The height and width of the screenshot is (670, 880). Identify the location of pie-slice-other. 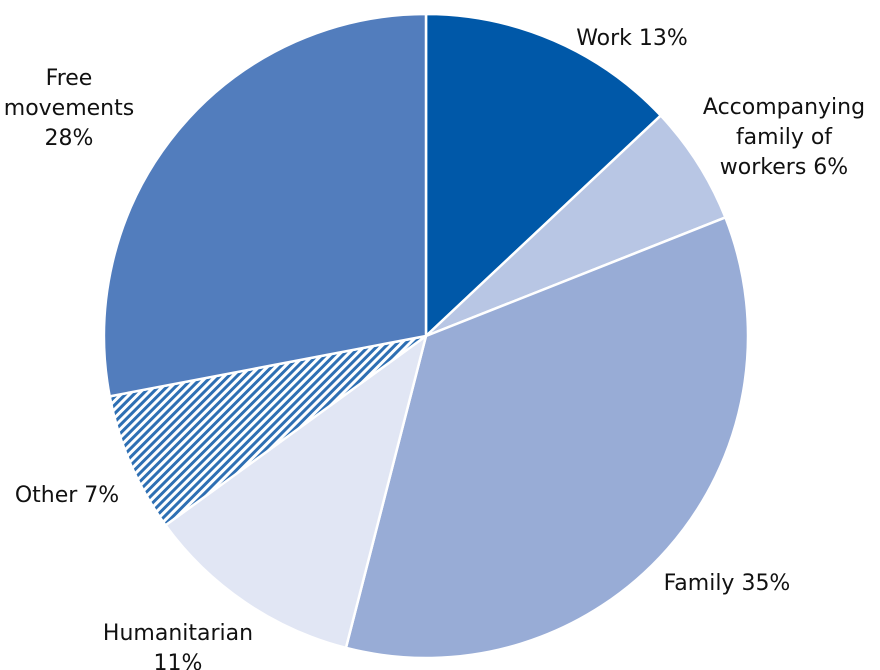
(268, 430).